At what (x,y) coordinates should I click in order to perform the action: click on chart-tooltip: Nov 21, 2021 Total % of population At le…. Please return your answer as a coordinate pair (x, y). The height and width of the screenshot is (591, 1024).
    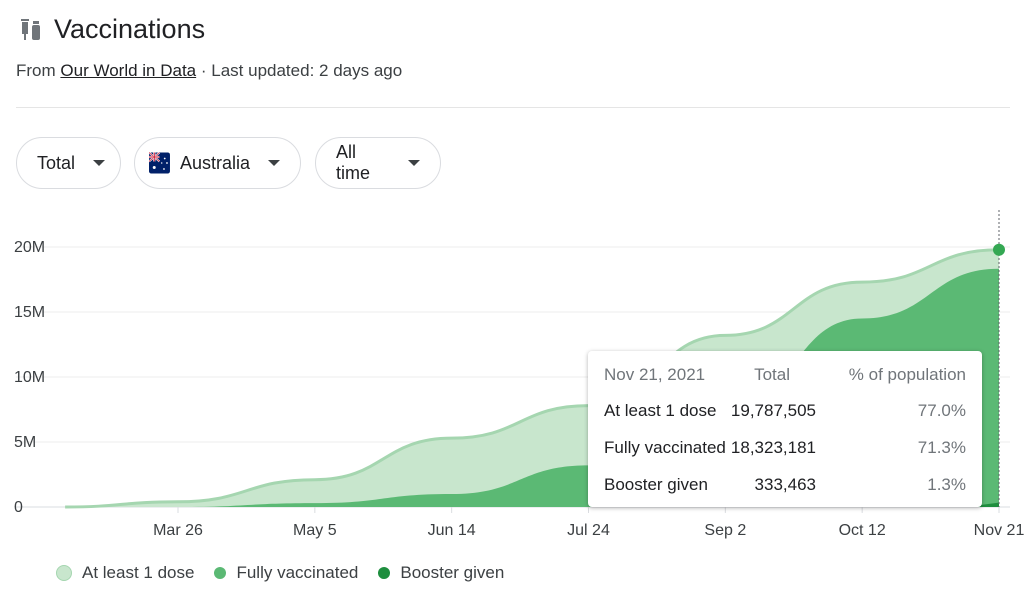
    Looking at the image, I should click on (785, 429).